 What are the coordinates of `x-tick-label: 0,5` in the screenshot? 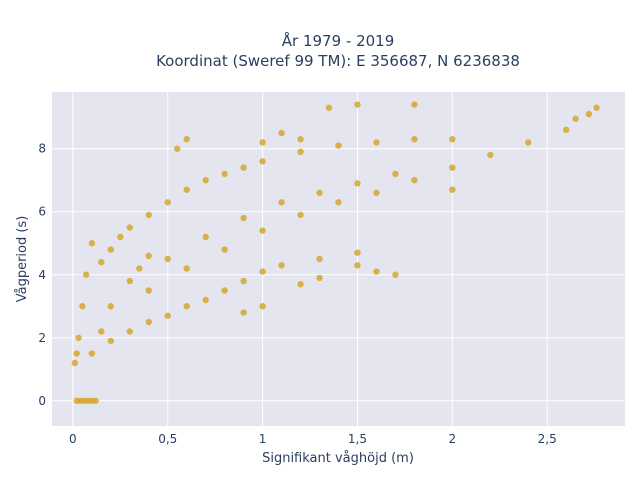 It's located at (167, 439).